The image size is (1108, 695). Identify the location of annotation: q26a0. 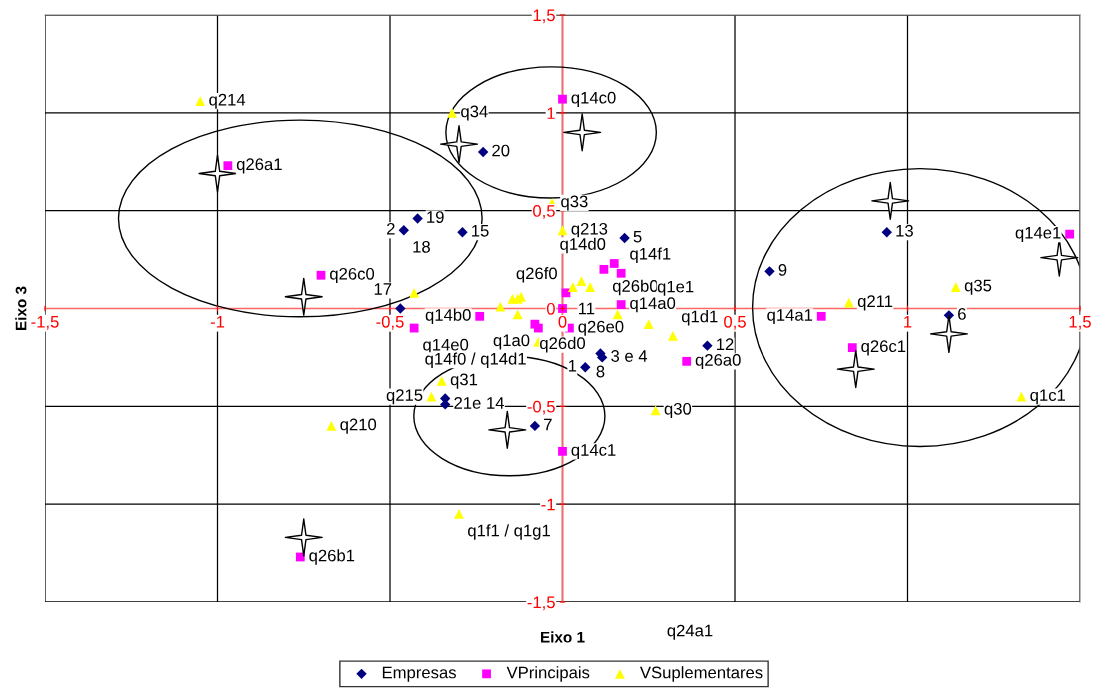
(718, 362).